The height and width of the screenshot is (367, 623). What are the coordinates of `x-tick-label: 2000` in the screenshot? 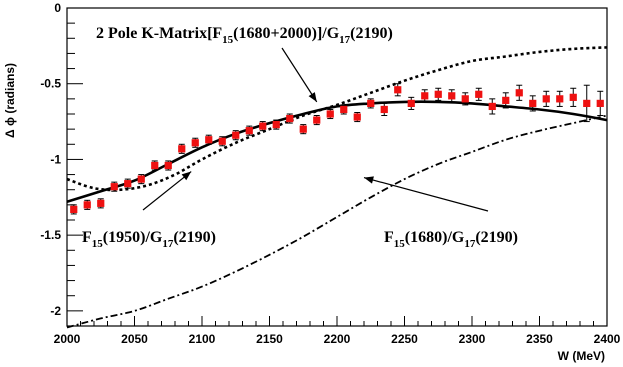 It's located at (67, 339).